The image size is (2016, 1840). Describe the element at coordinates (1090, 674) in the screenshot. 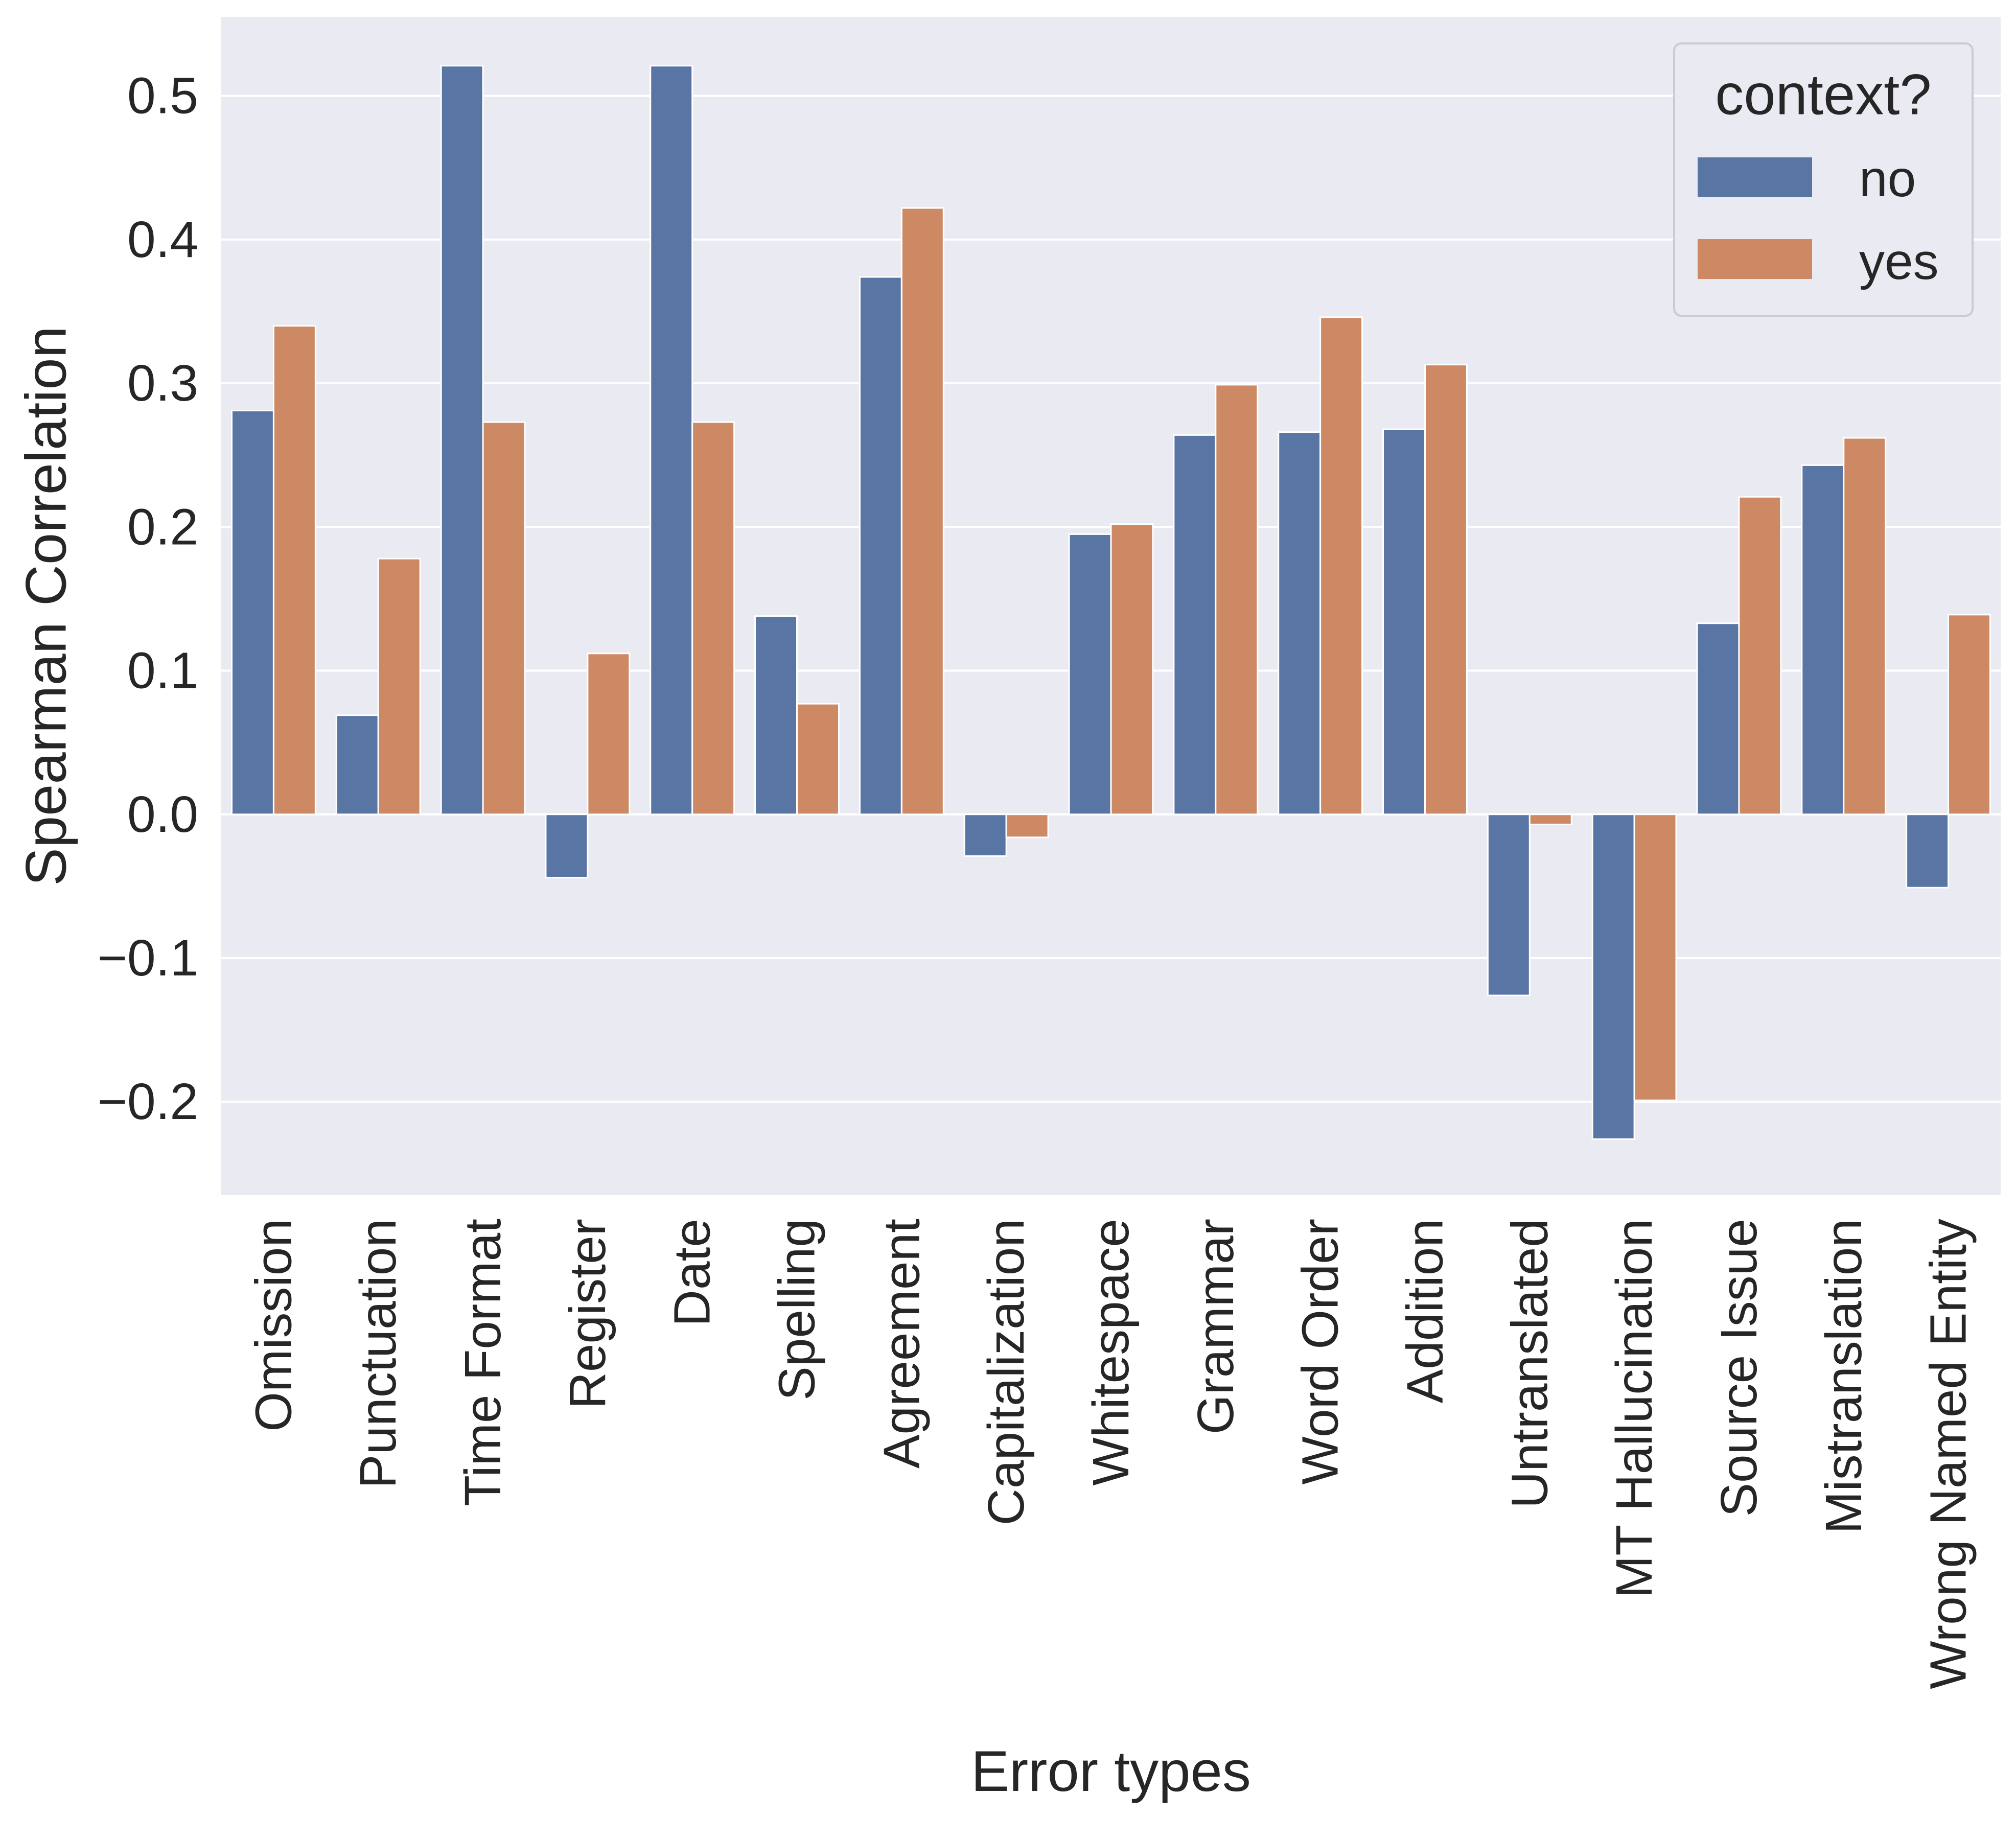

I see `bar-no-whitespace` at that location.